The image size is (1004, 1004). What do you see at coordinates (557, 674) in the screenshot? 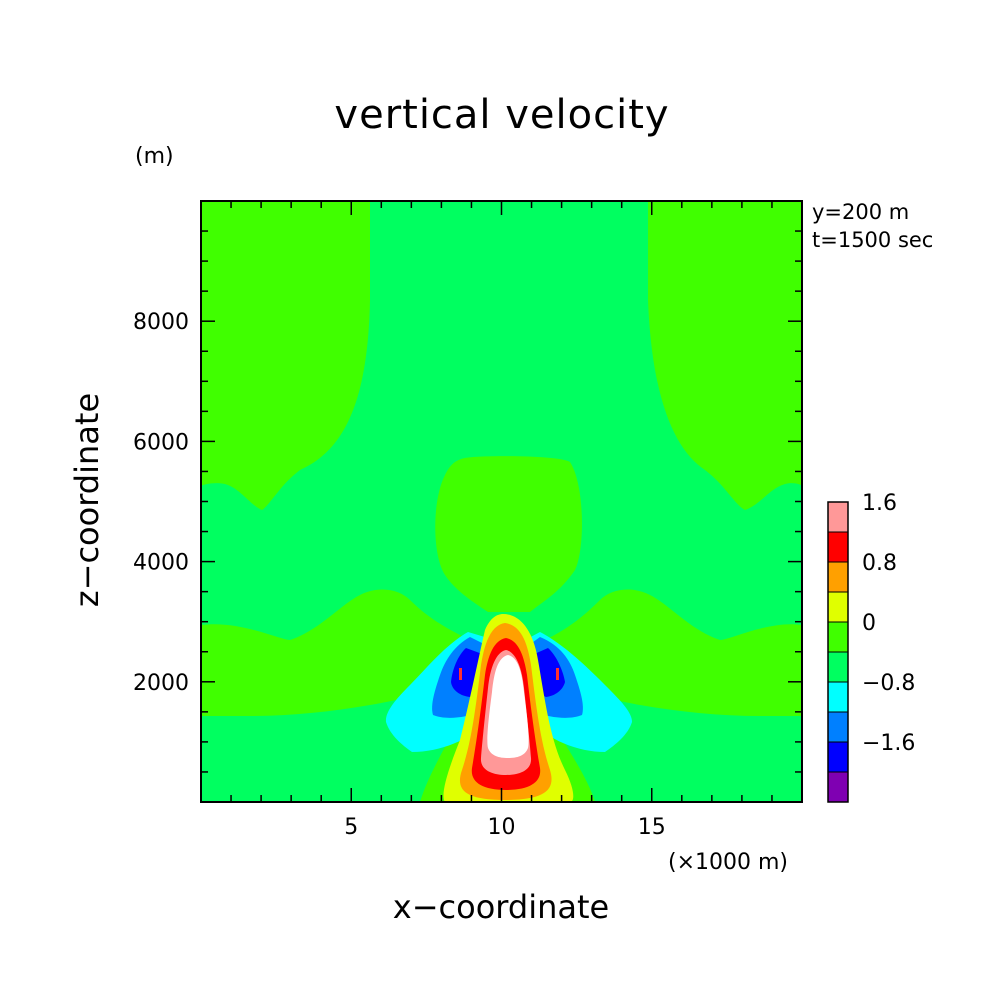
I see `contour-region-extreme-right` at bounding box center [557, 674].